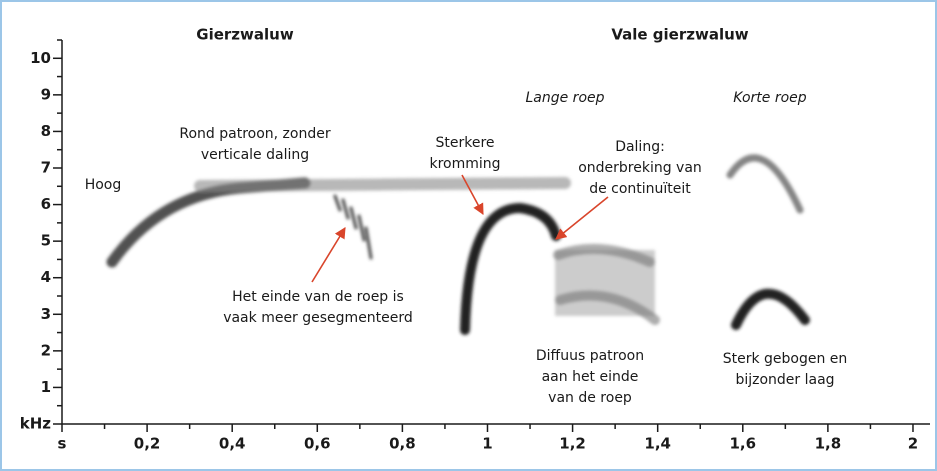 This screenshot has width=937, height=471. Describe the element at coordinates (103, 185) in the screenshot. I see `annotation: Hoog` at that location.